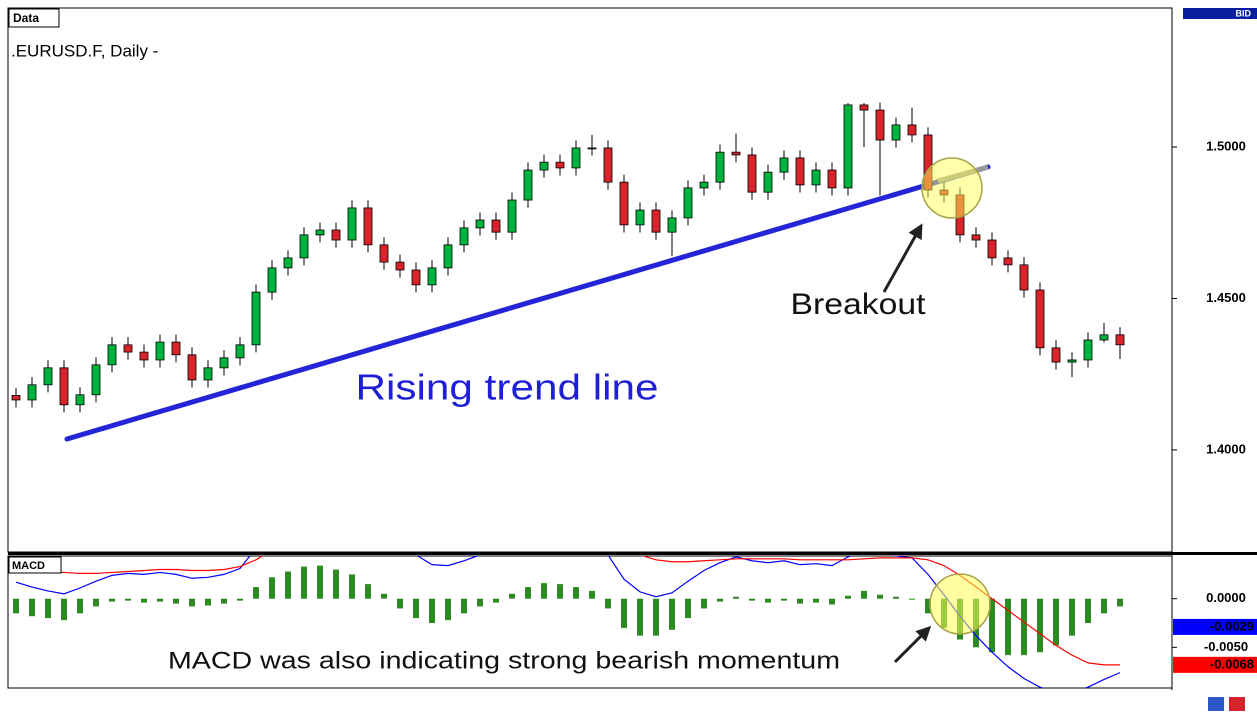 The height and width of the screenshot is (715, 1257). I want to click on trend-annotation: Rising trend line, so click(507, 387).